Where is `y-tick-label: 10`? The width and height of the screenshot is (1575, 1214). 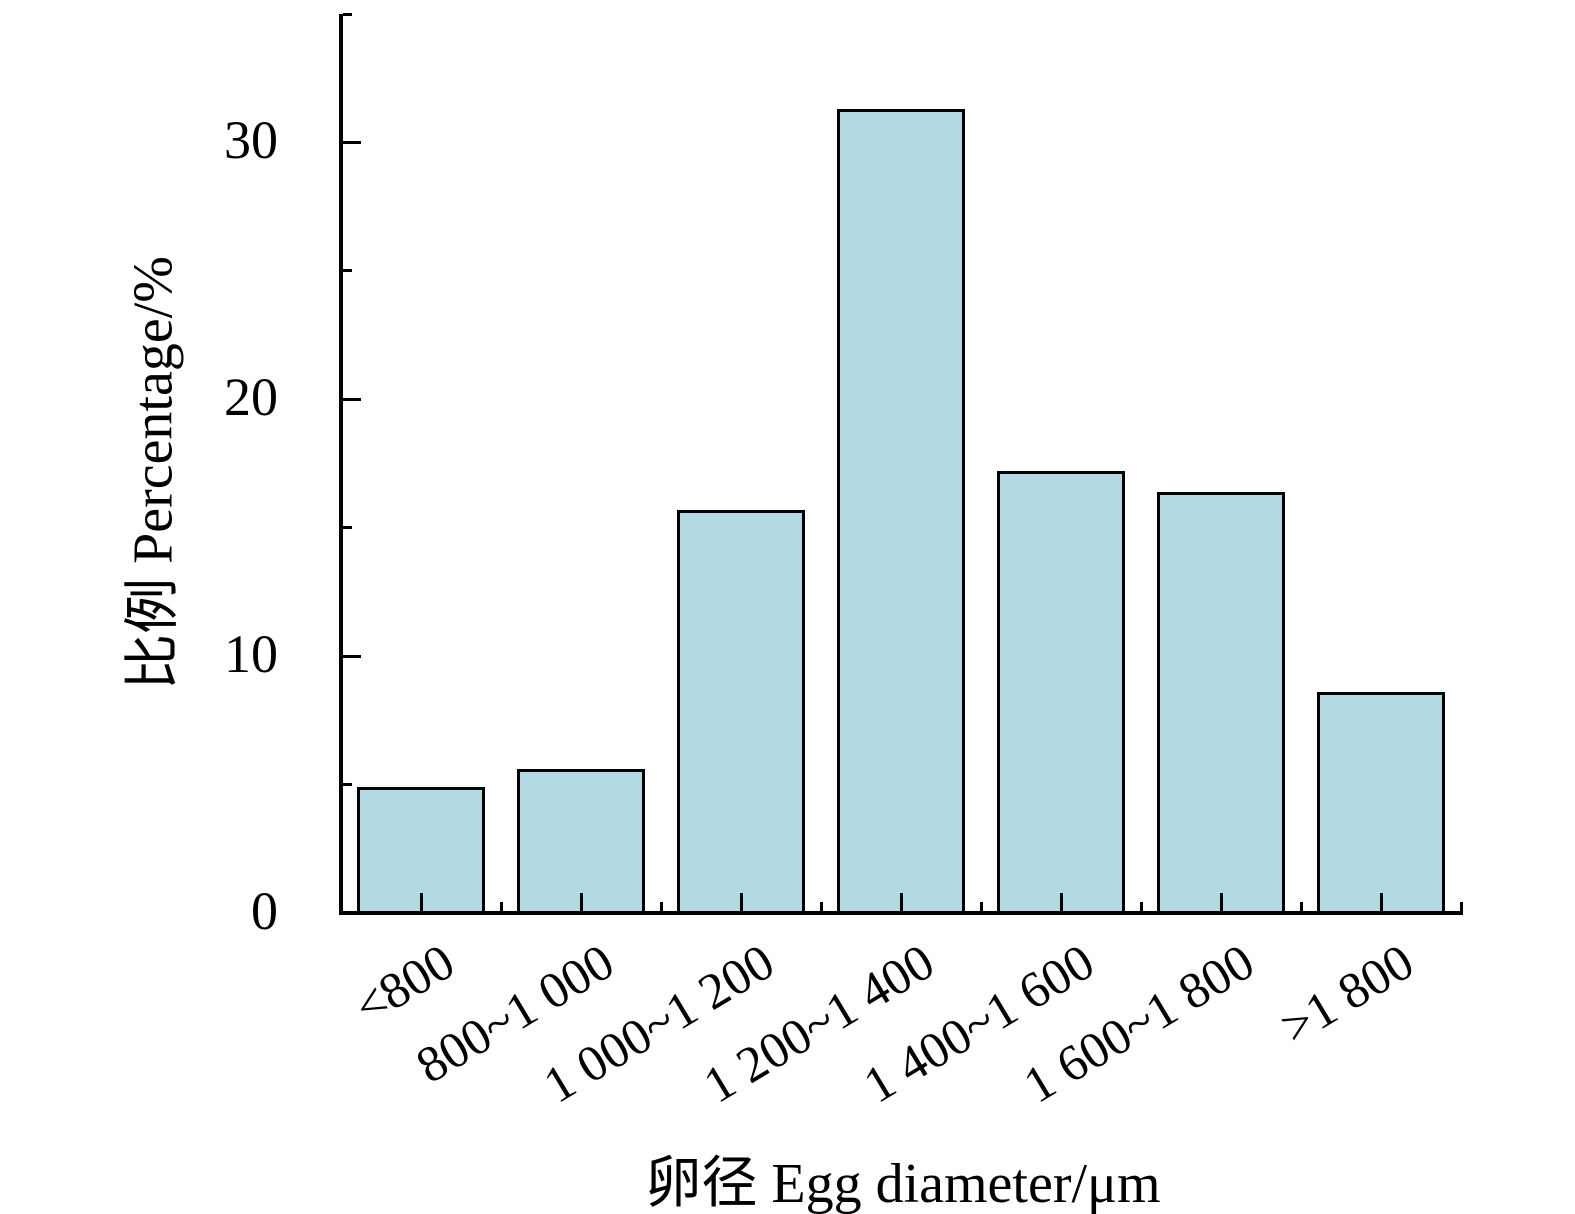 y-tick-label: 10 is located at coordinates (251, 654).